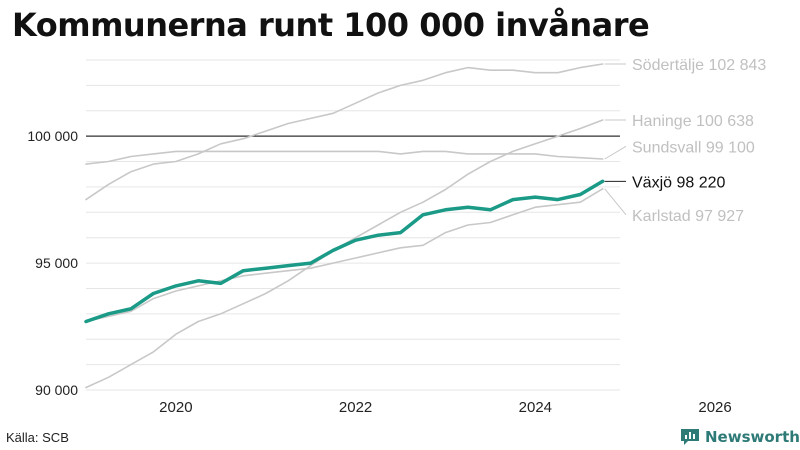 Image resolution: width=800 pixels, height=450 pixels. What do you see at coordinates (37, 437) in the screenshot?
I see `source-note: Källa: SCB` at bounding box center [37, 437].